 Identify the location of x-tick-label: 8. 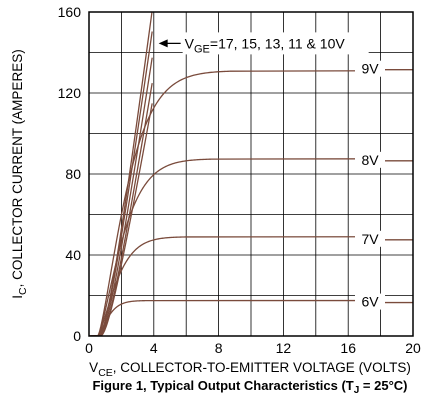
(219, 348).